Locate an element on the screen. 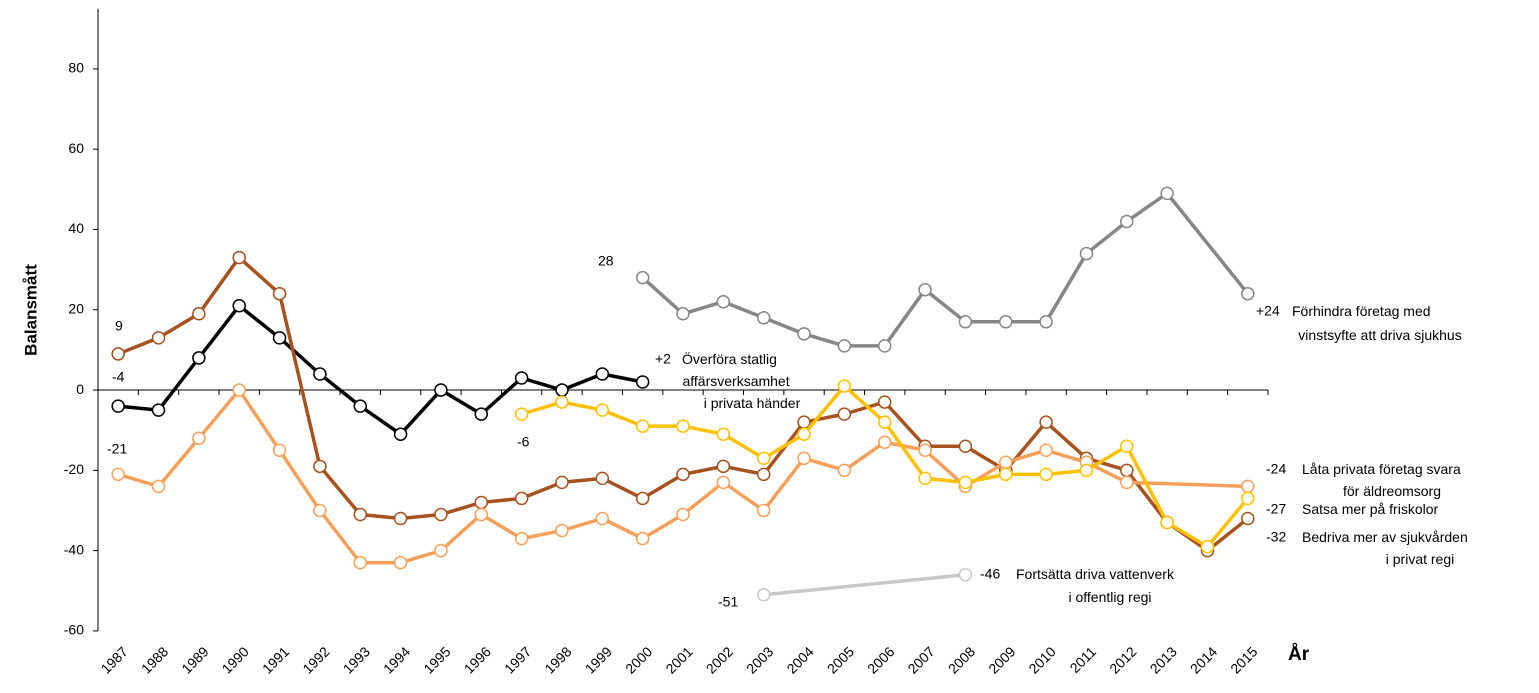 This screenshot has height=693, width=1539. x-axis-title: År is located at coordinates (1299, 654).